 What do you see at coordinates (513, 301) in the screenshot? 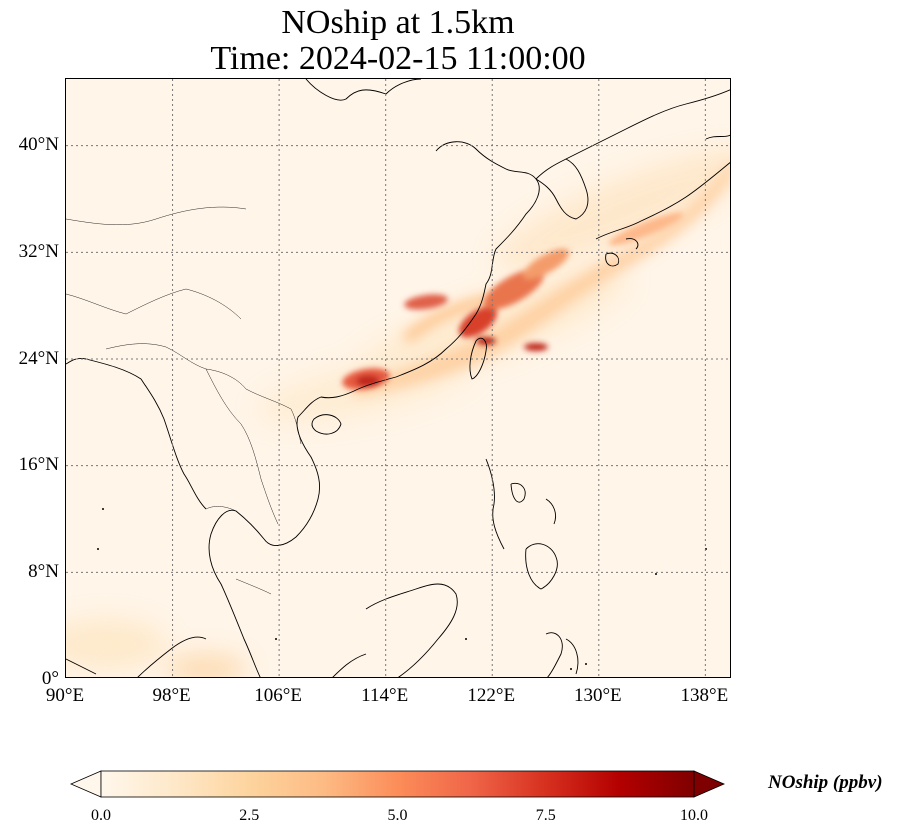
I see `plume-hotspots` at bounding box center [513, 301].